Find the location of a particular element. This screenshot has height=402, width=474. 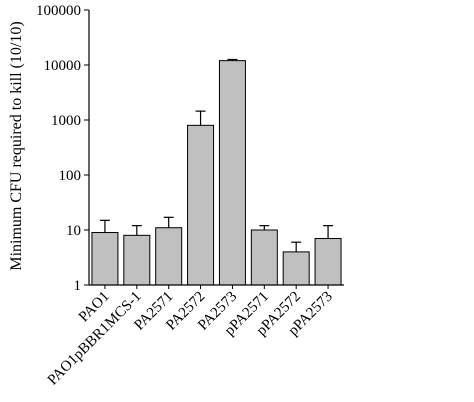

y-tick-label: 100000 is located at coordinates (58, 11).